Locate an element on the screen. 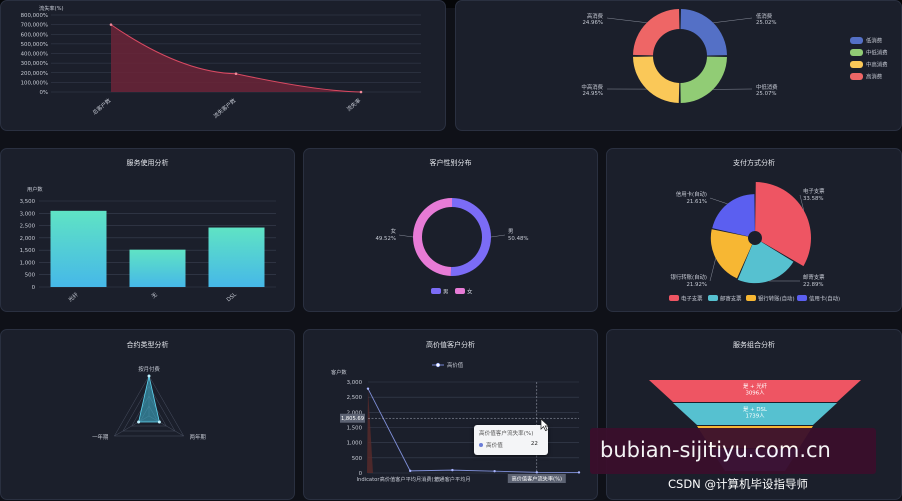 This screenshot has width=902, height=501. tooltip-series-dot is located at coordinates (481, 445).